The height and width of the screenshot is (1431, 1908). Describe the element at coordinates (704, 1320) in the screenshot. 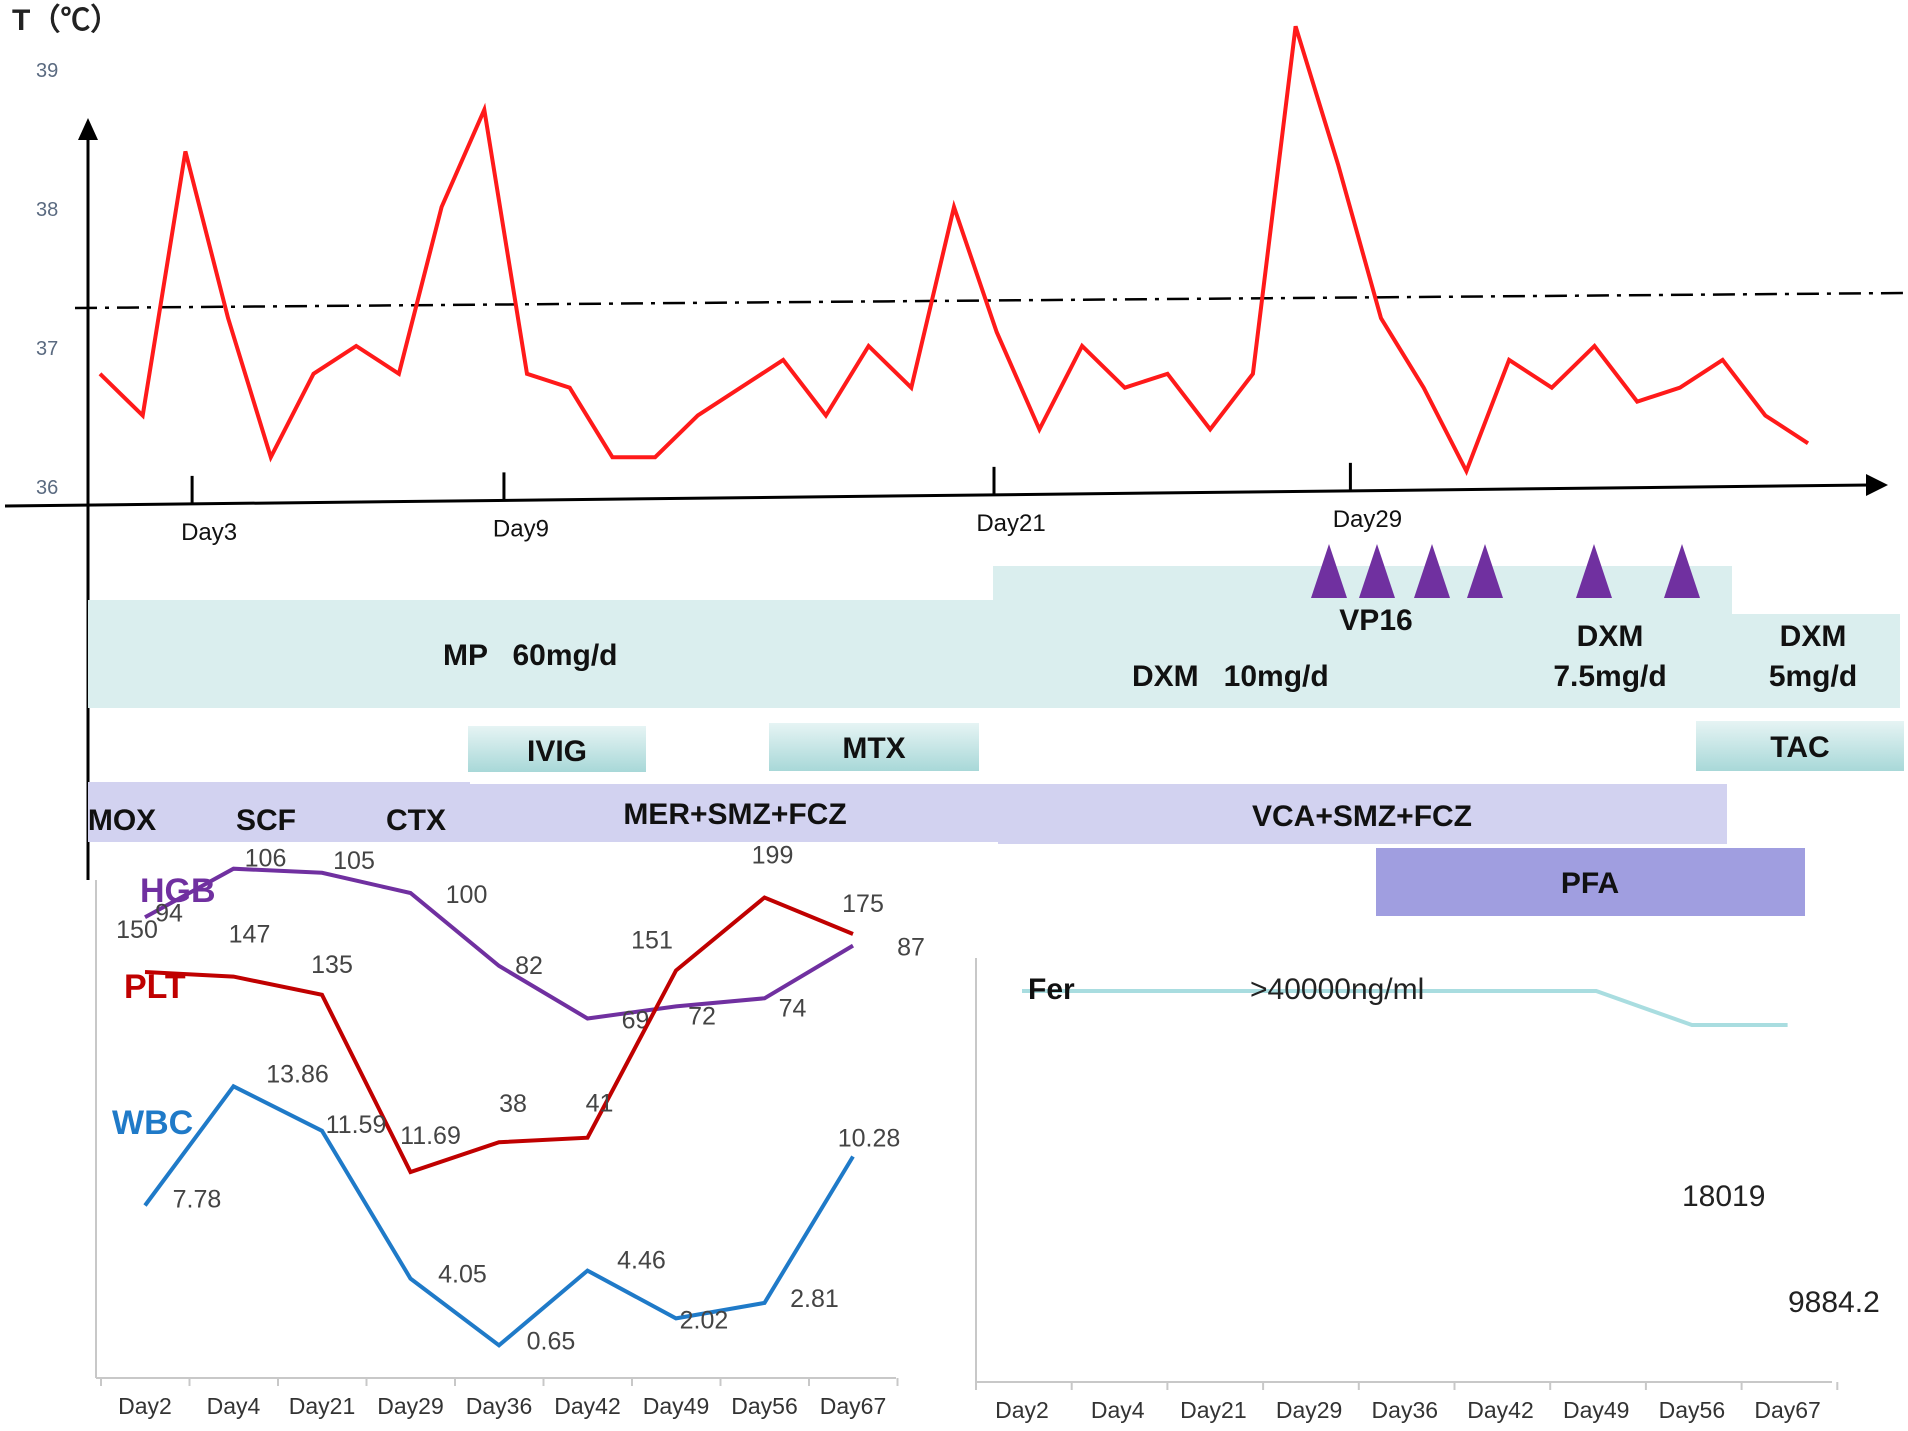

I see `wbc-data-label: 2.02` at that location.